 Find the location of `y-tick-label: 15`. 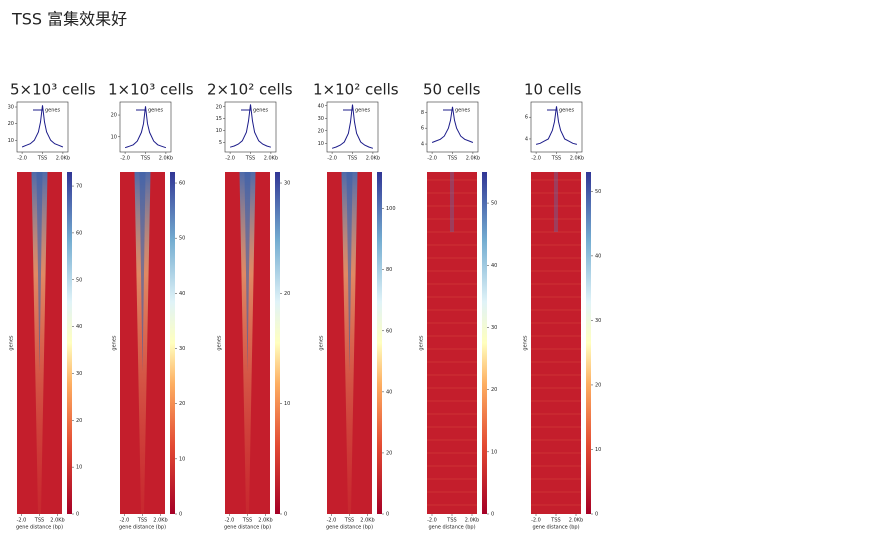

y-tick-label: 15 is located at coordinates (219, 119).